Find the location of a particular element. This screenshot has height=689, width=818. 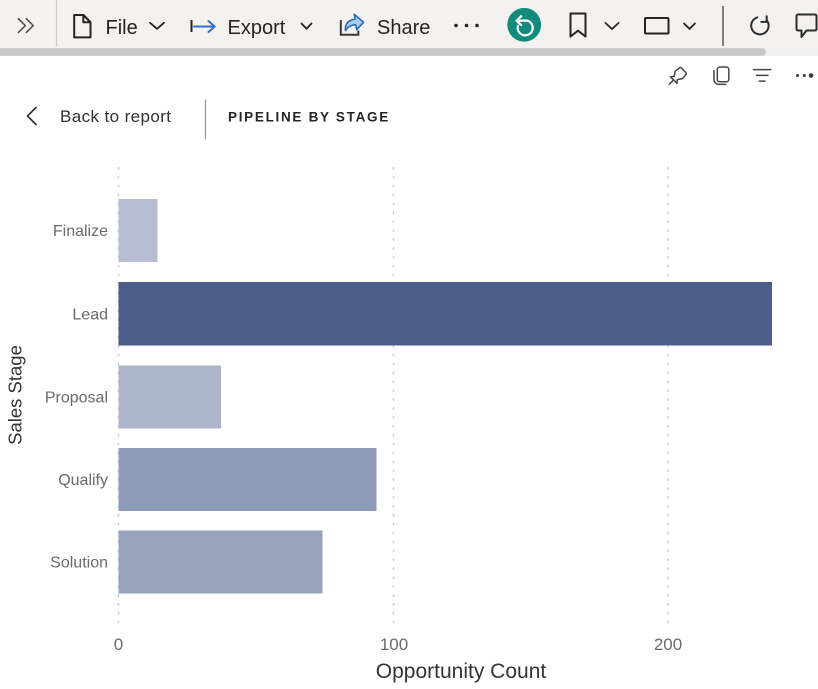

svg-text: Share is located at coordinates (403, 28).